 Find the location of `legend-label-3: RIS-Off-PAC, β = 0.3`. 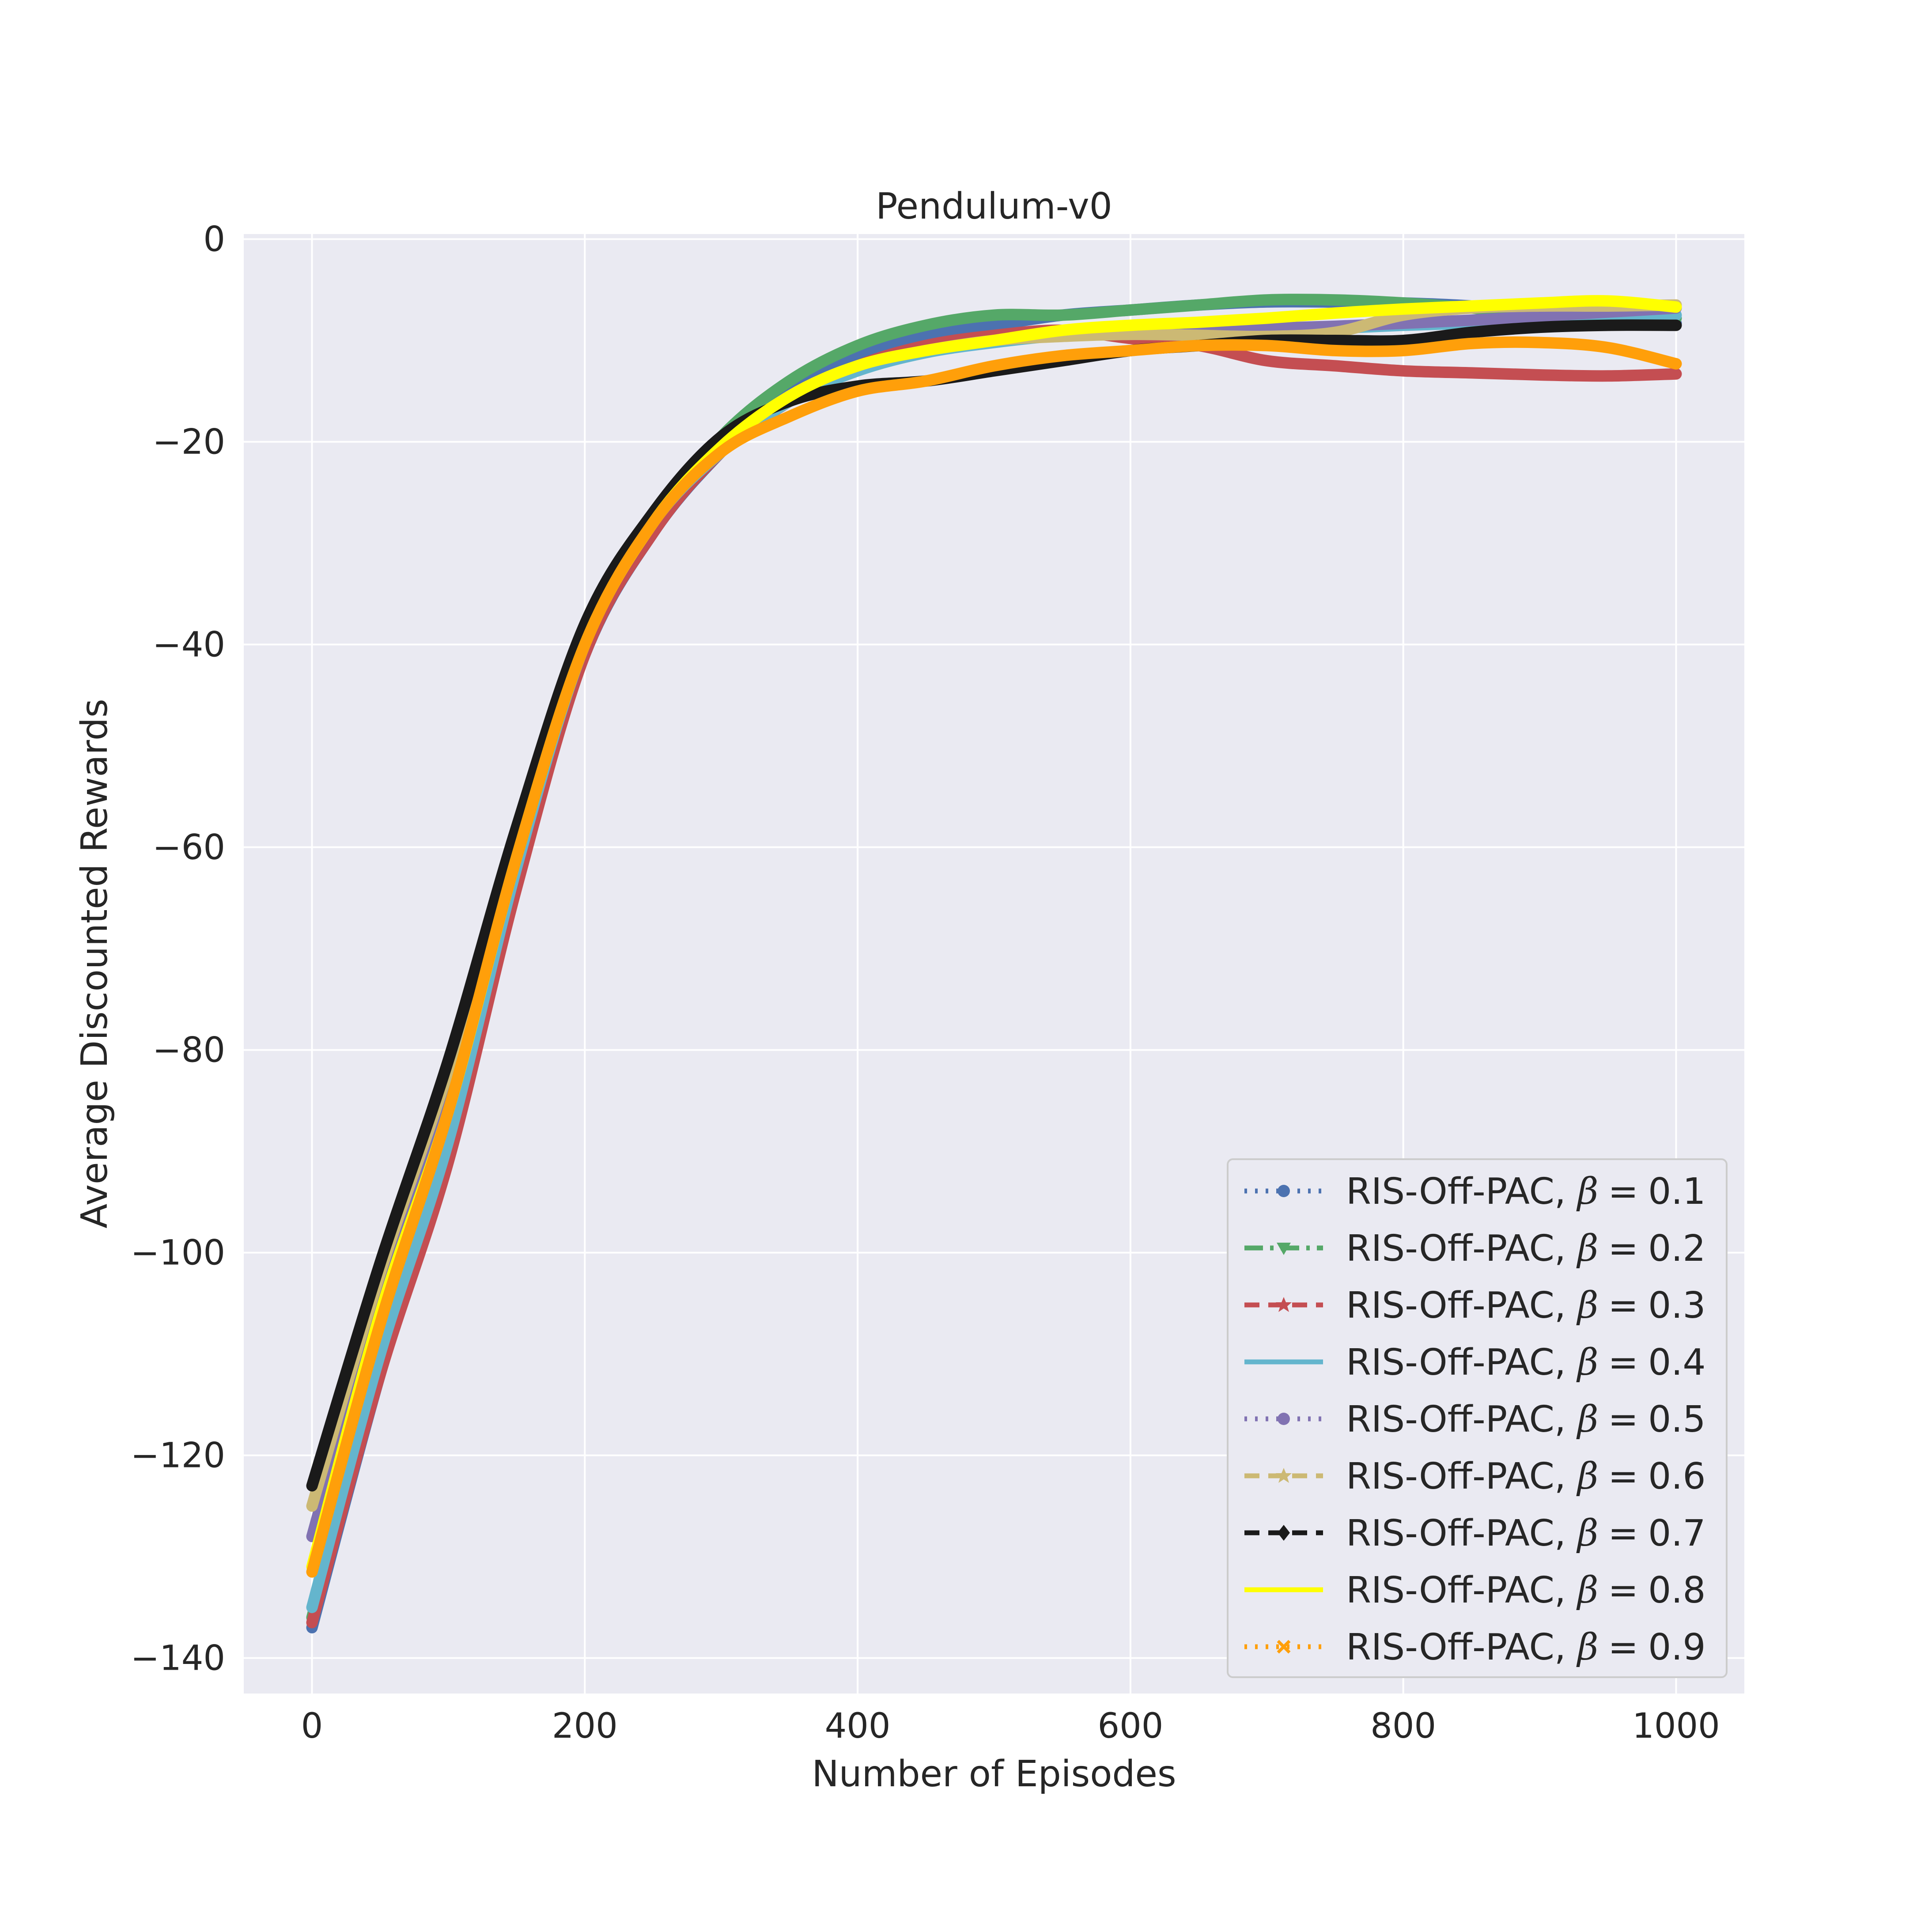

legend-label-3: RIS-Off-PAC, β = 0.3 is located at coordinates (1526, 1306).